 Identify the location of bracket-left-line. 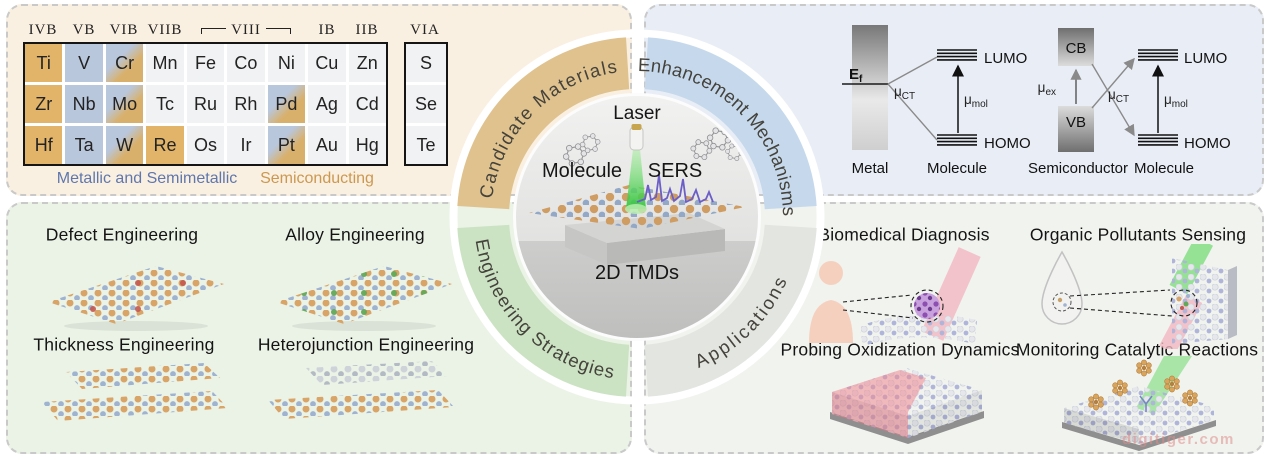
(214, 30).